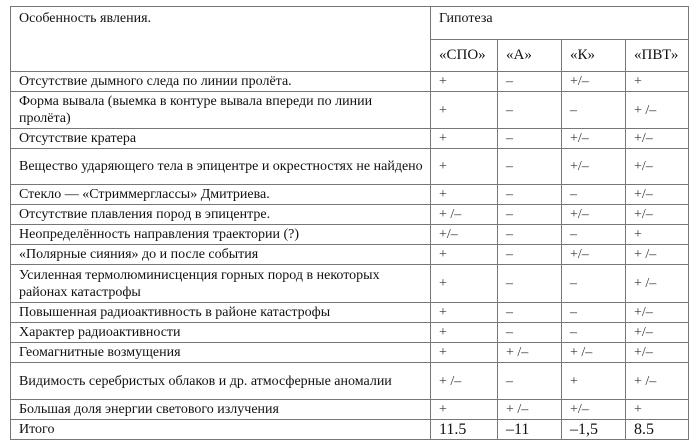 Image resolution: width=700 pixels, height=440 pixels. I want to click on value-cell: 8.5, so click(657, 429).